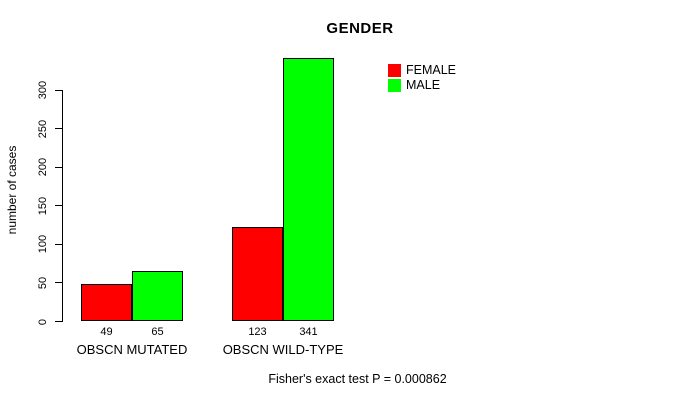 The image size is (690, 400). I want to click on female-color-swatch, so click(394, 70).